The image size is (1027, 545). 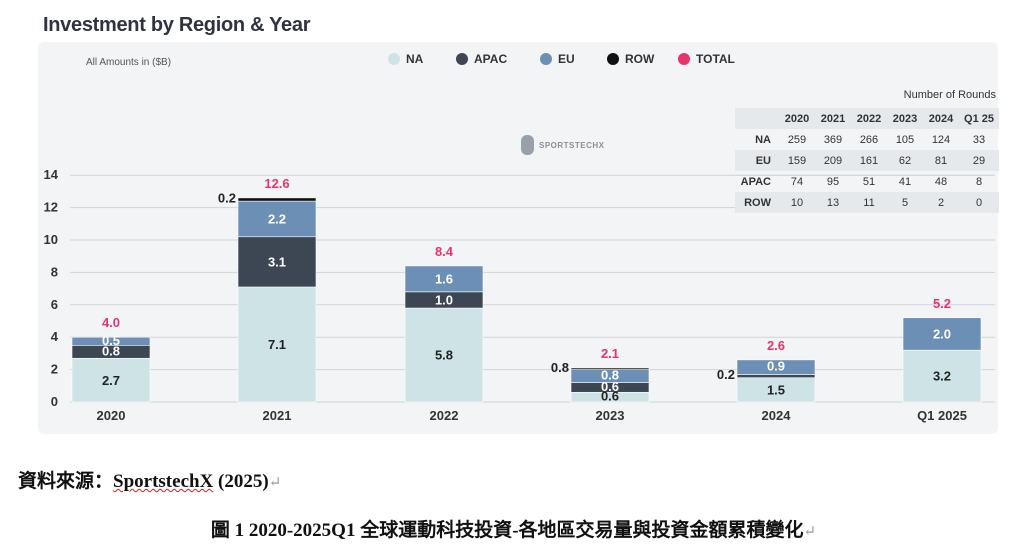 I want to click on segment-label-eu: 0.8, so click(x=610, y=375).